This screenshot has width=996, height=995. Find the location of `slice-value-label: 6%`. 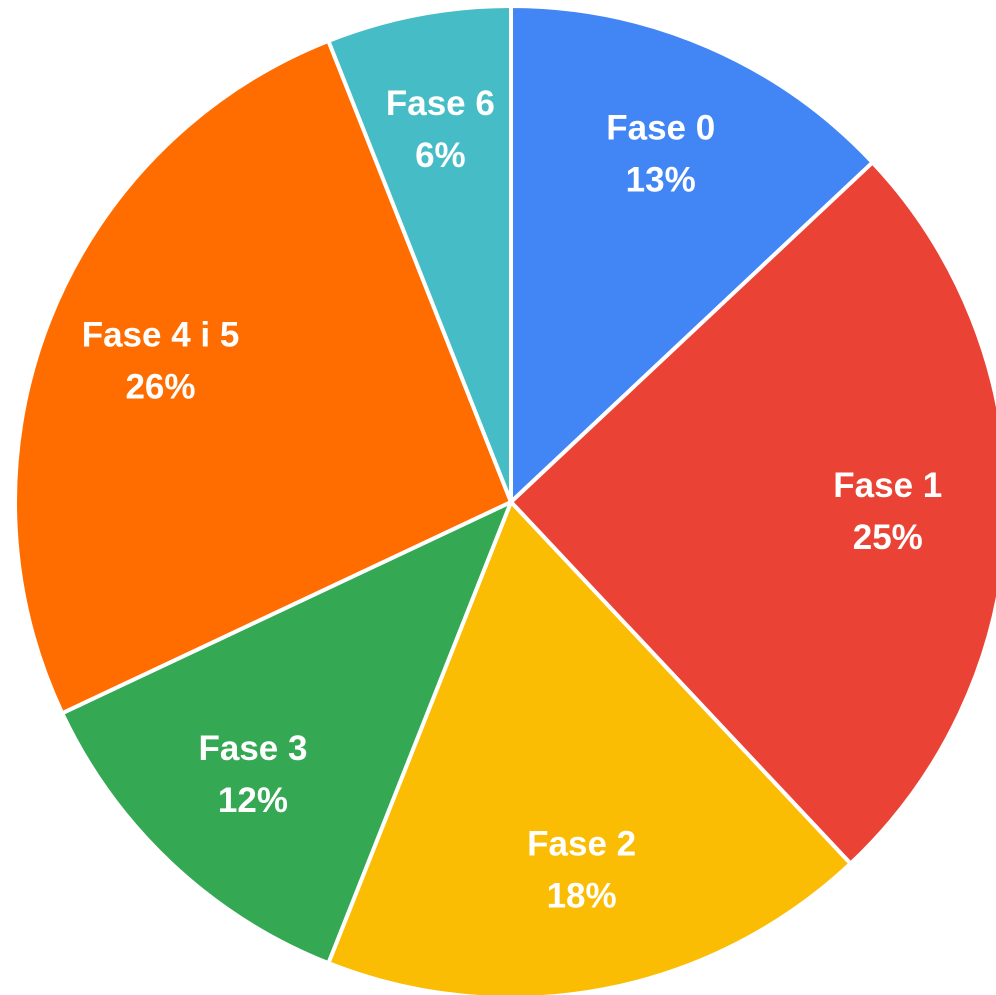

slice-value-label: 6% is located at coordinates (440, 155).